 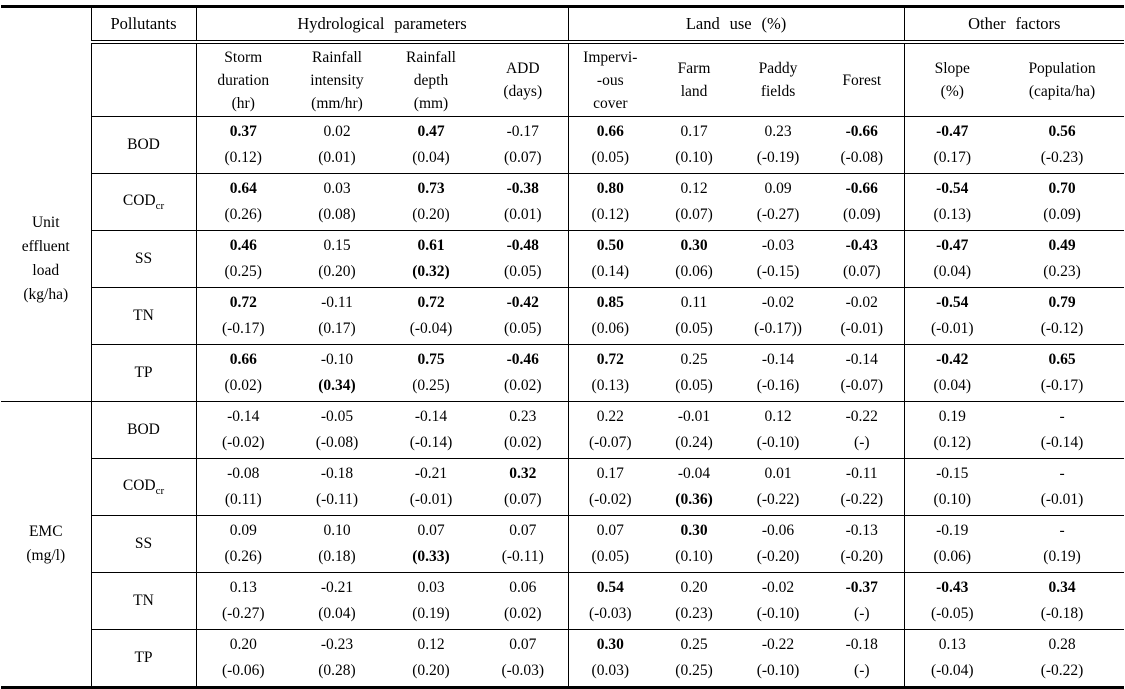 I want to click on correlation-value: 0.22, so click(x=610, y=416).